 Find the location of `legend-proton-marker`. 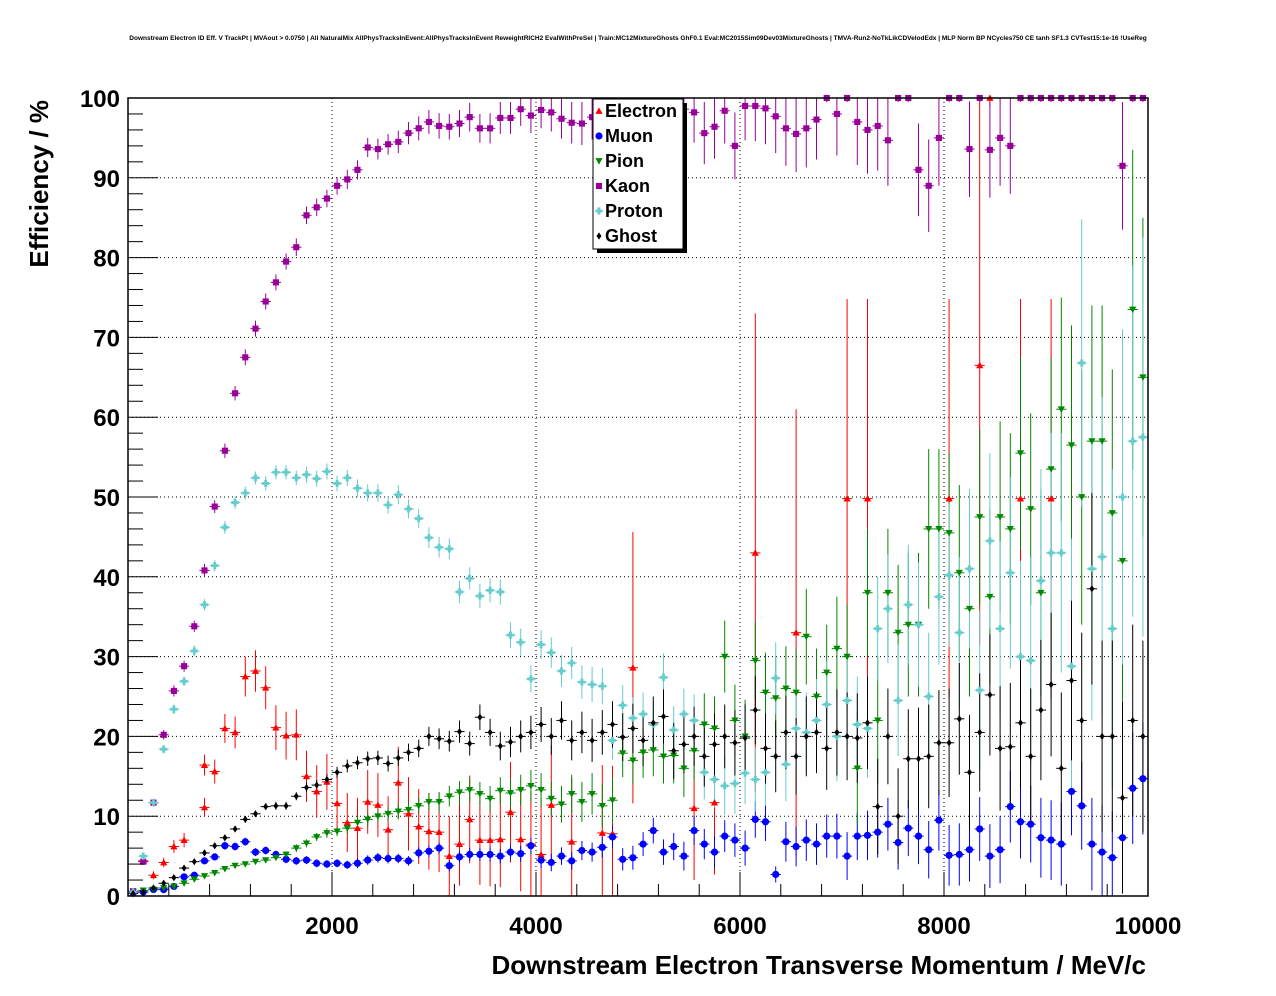

legend-proton-marker is located at coordinates (599, 211).